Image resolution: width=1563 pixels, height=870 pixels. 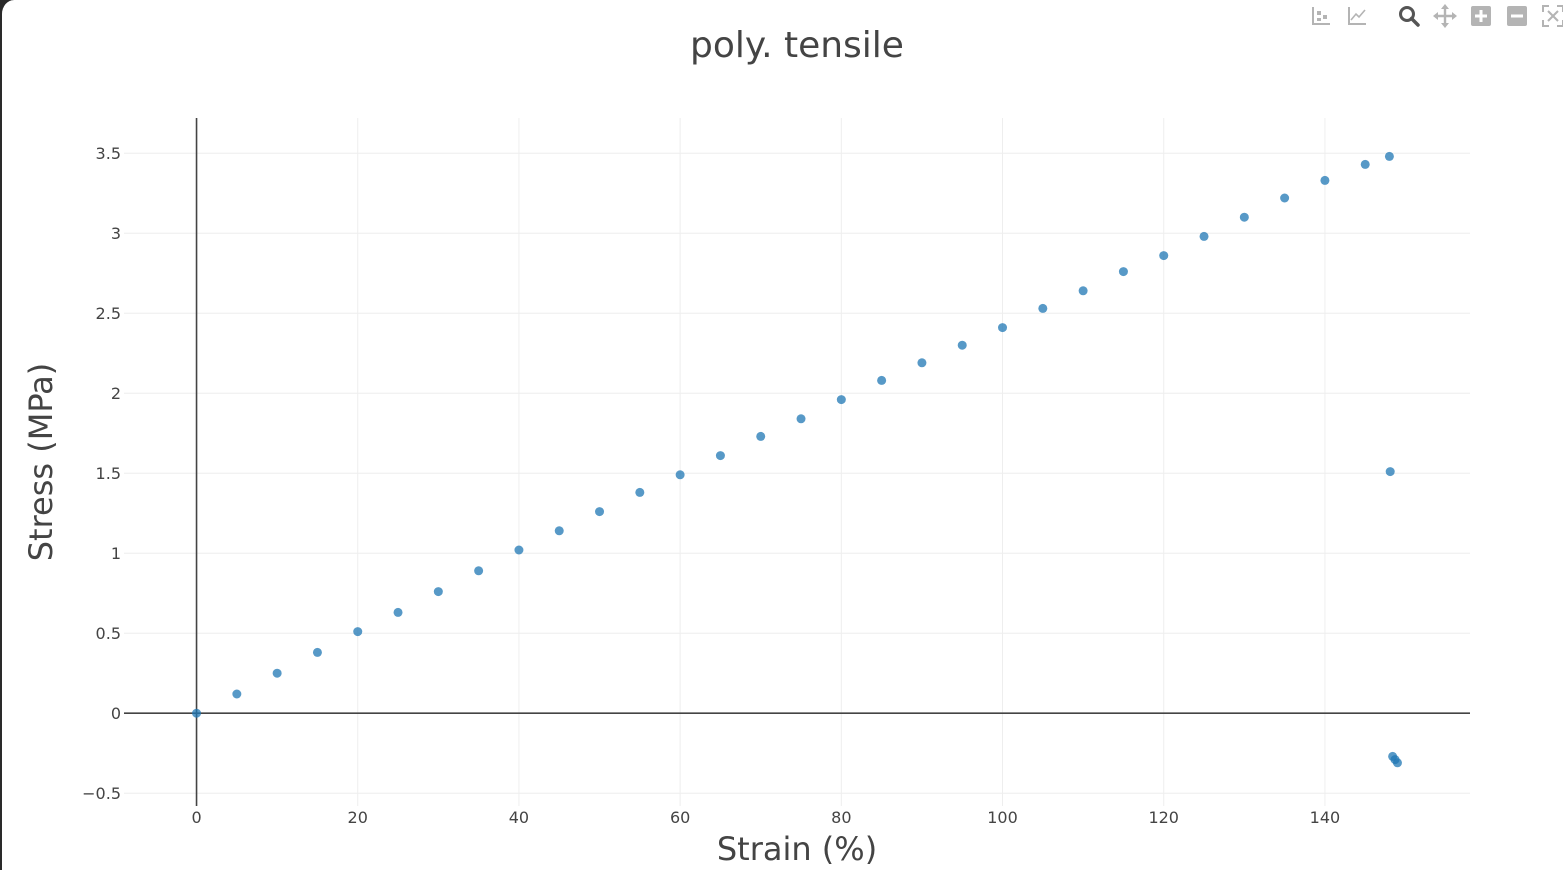 I want to click on y-axis-title: Stress (MPa), so click(x=41, y=462).